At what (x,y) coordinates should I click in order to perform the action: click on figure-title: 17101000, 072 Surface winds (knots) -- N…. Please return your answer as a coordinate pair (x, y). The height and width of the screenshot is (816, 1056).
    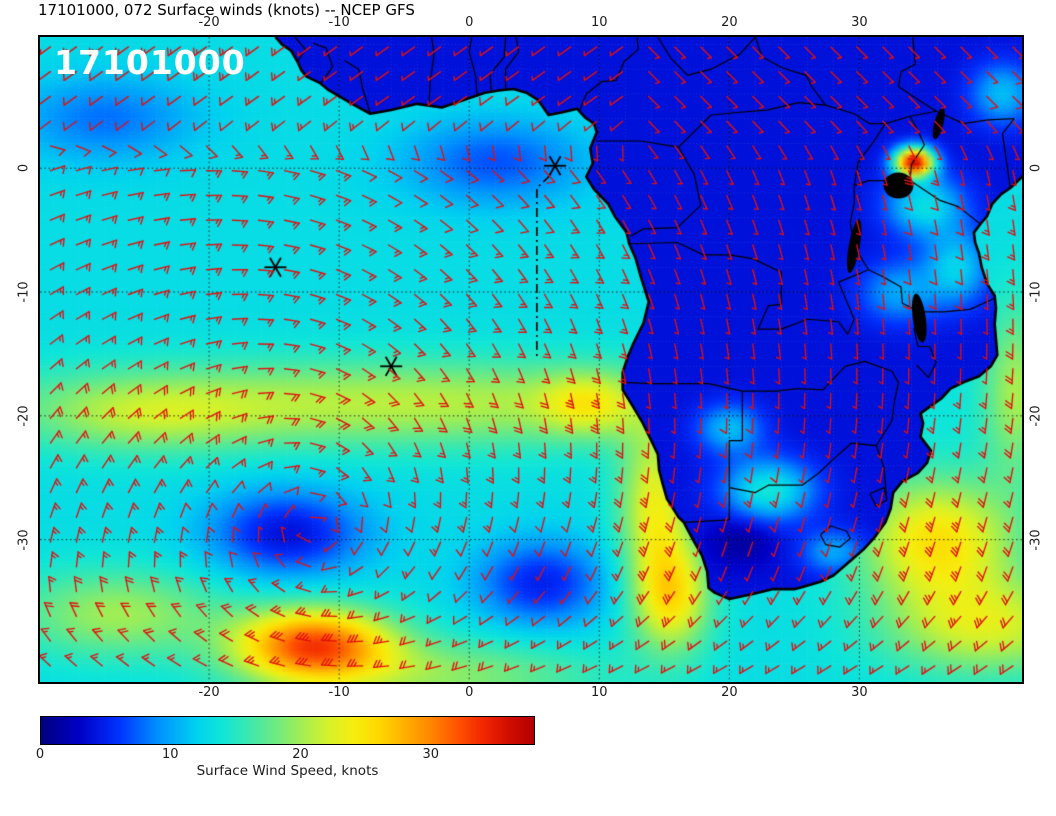
    Looking at the image, I should click on (226, 10).